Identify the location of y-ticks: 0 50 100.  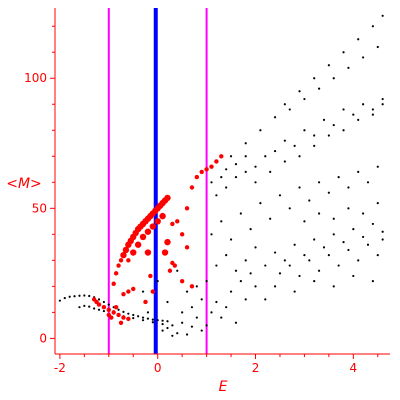
(39, 185).